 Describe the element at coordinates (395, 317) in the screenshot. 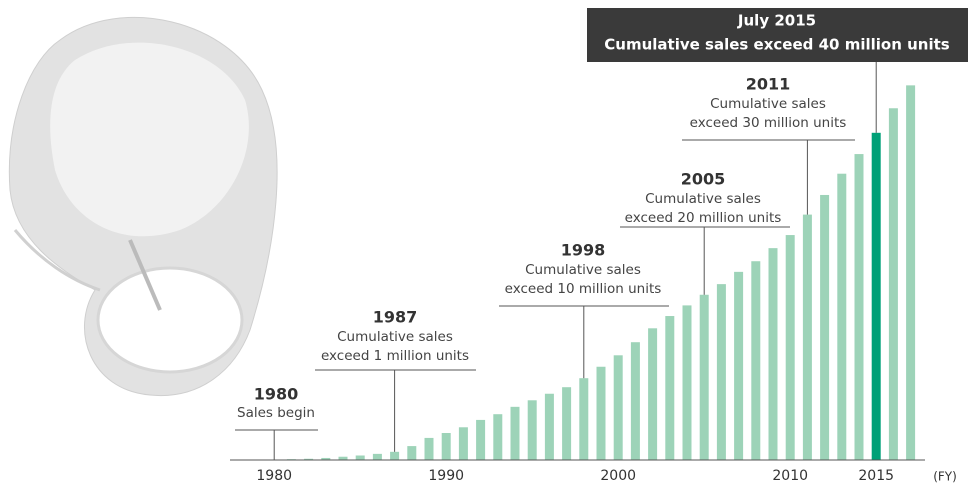

I see `annotation-title: 1987` at that location.